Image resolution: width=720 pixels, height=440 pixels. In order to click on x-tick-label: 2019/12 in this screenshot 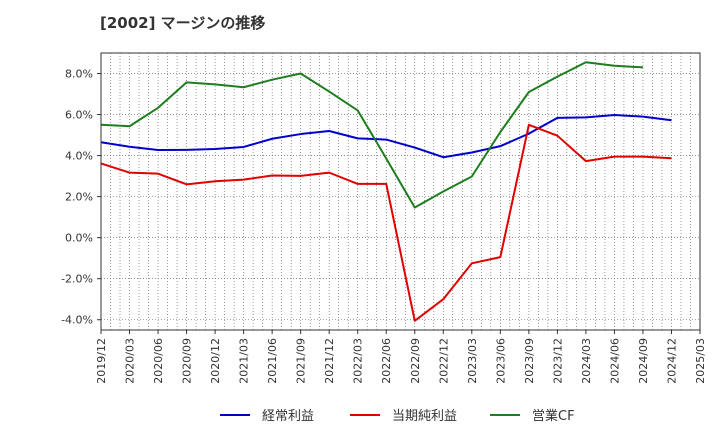, I will do `click(101, 361)`.